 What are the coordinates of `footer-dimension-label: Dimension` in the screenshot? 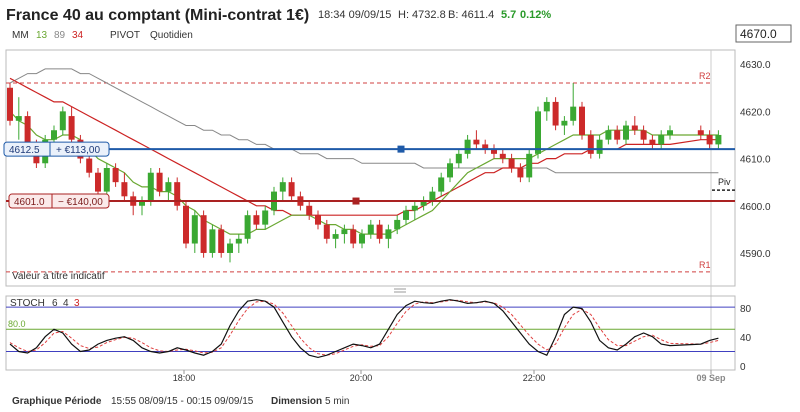 It's located at (296, 401).